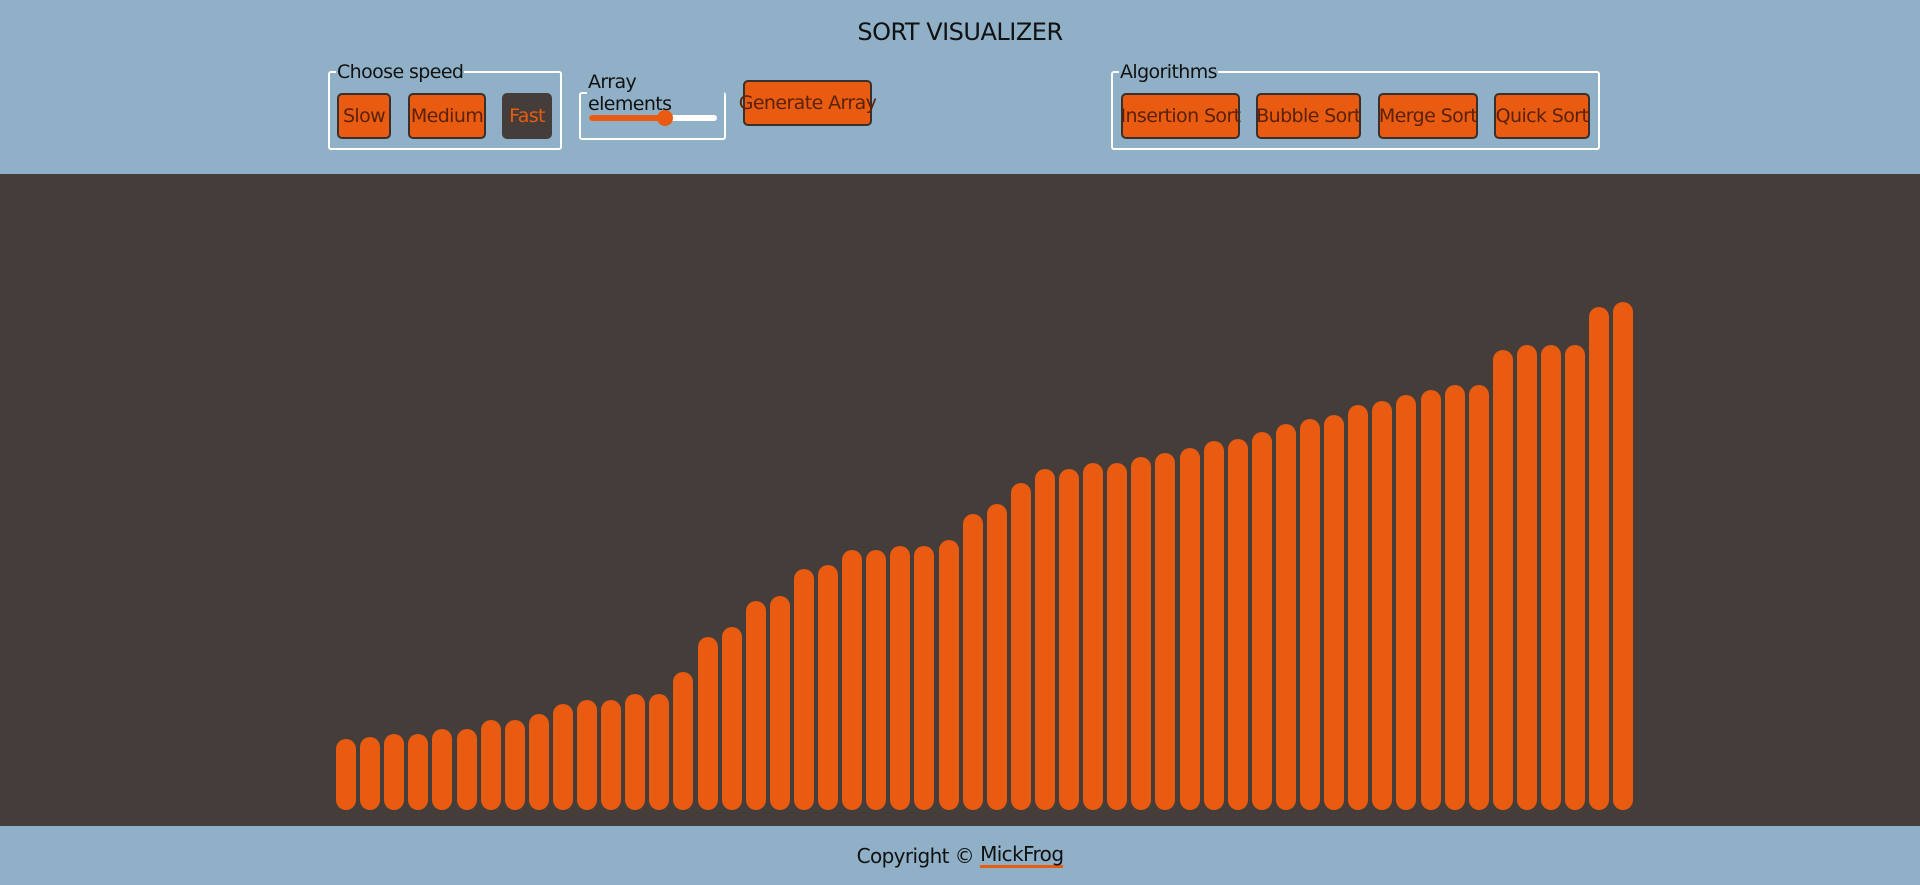  I want to click on speed-medium-button: Medium, so click(447, 116).